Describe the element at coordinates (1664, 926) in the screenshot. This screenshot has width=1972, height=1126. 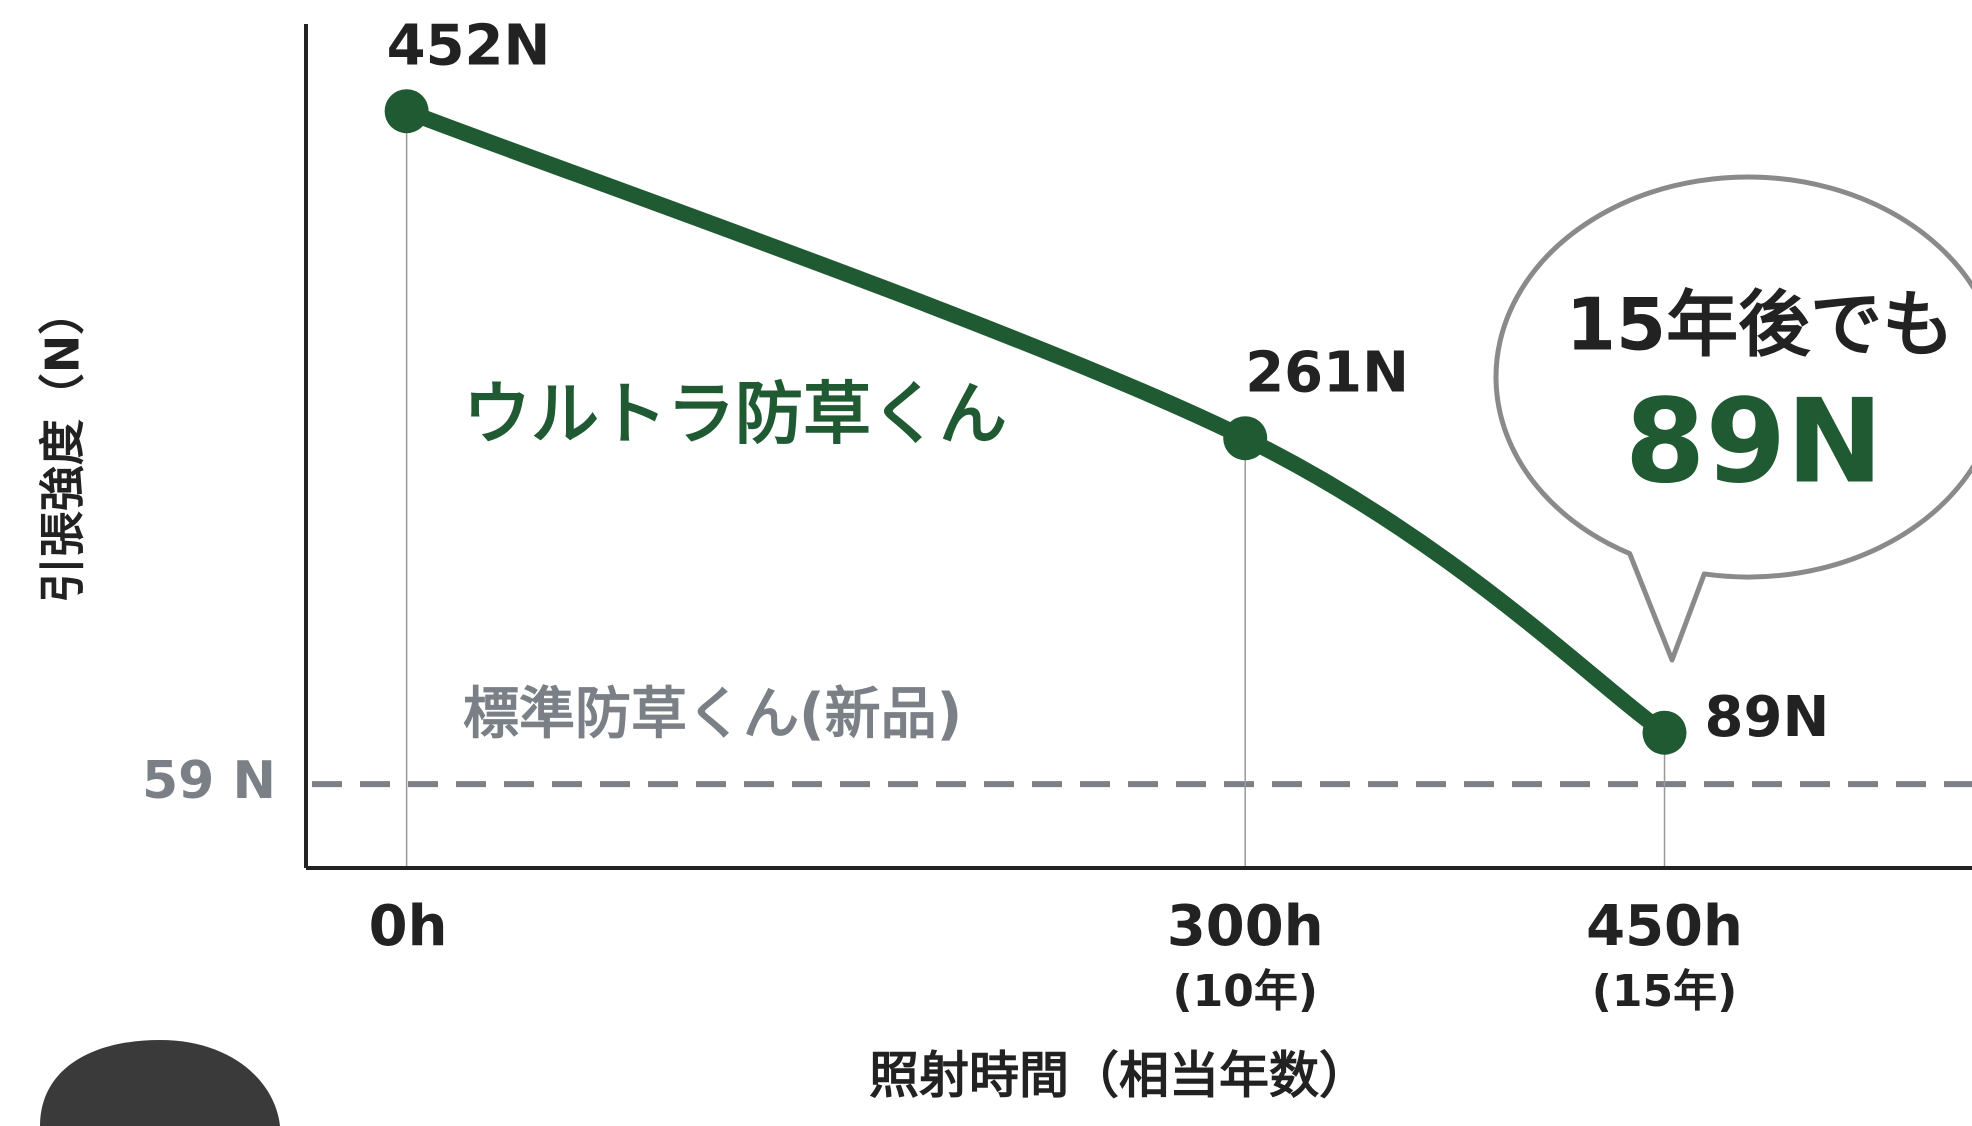
I see `x-tick-label: 450h` at that location.